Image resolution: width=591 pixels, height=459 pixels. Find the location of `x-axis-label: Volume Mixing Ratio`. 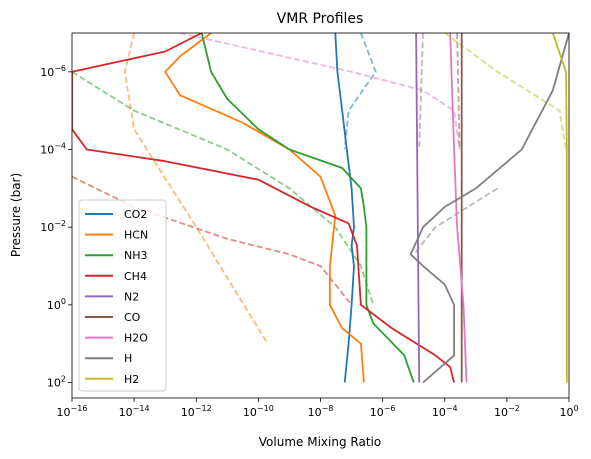

x-axis-label: Volume Mixing Ratio is located at coordinates (320, 442).